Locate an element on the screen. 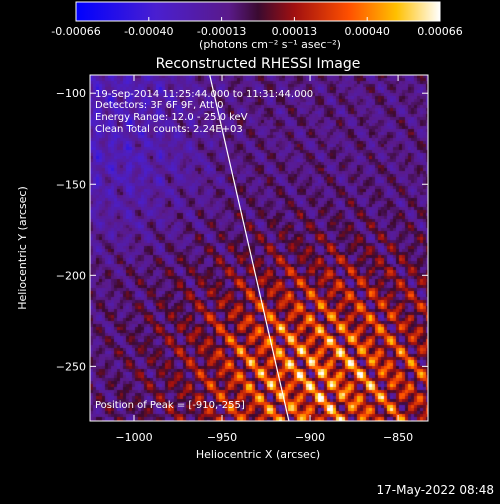  y-tick-label: −100 is located at coordinates (71, 93).